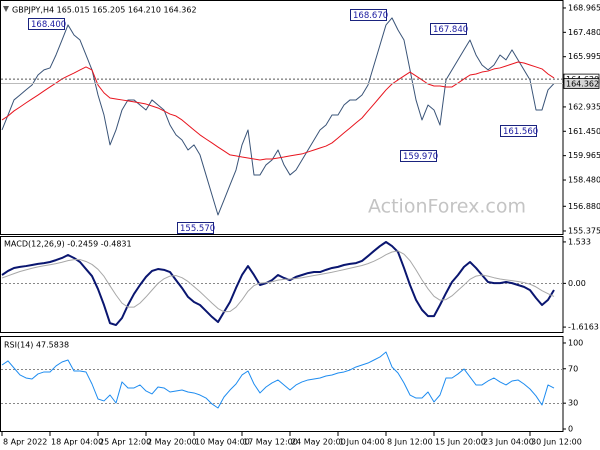  What do you see at coordinates (573, 368) in the screenshot?
I see `y-tick-label: 70` at bounding box center [573, 368].